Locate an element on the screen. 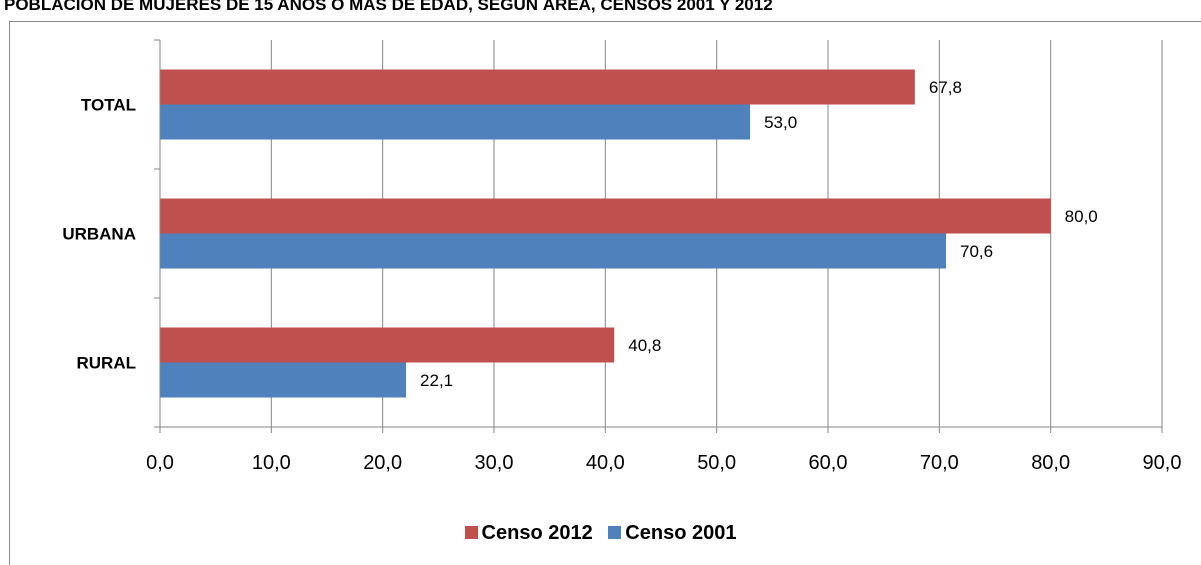  x-tick-label-4: 40,0 is located at coordinates (605, 463).